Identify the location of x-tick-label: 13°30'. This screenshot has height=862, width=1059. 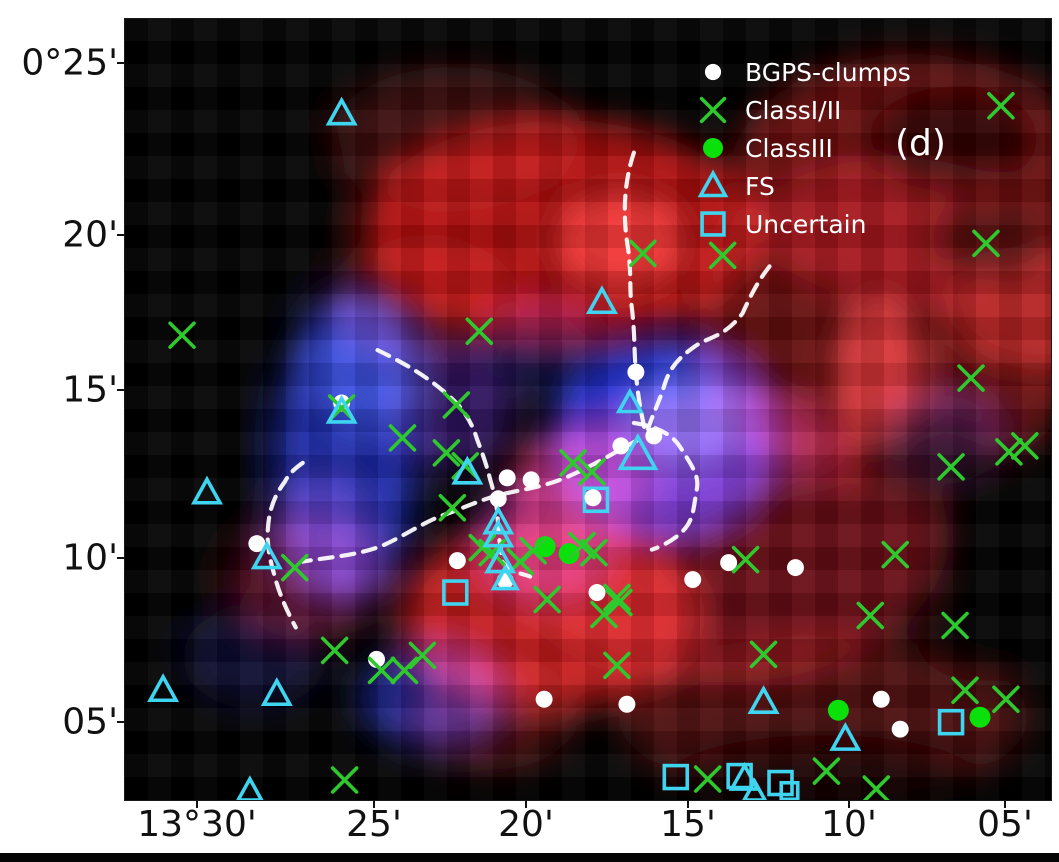
(197, 824).